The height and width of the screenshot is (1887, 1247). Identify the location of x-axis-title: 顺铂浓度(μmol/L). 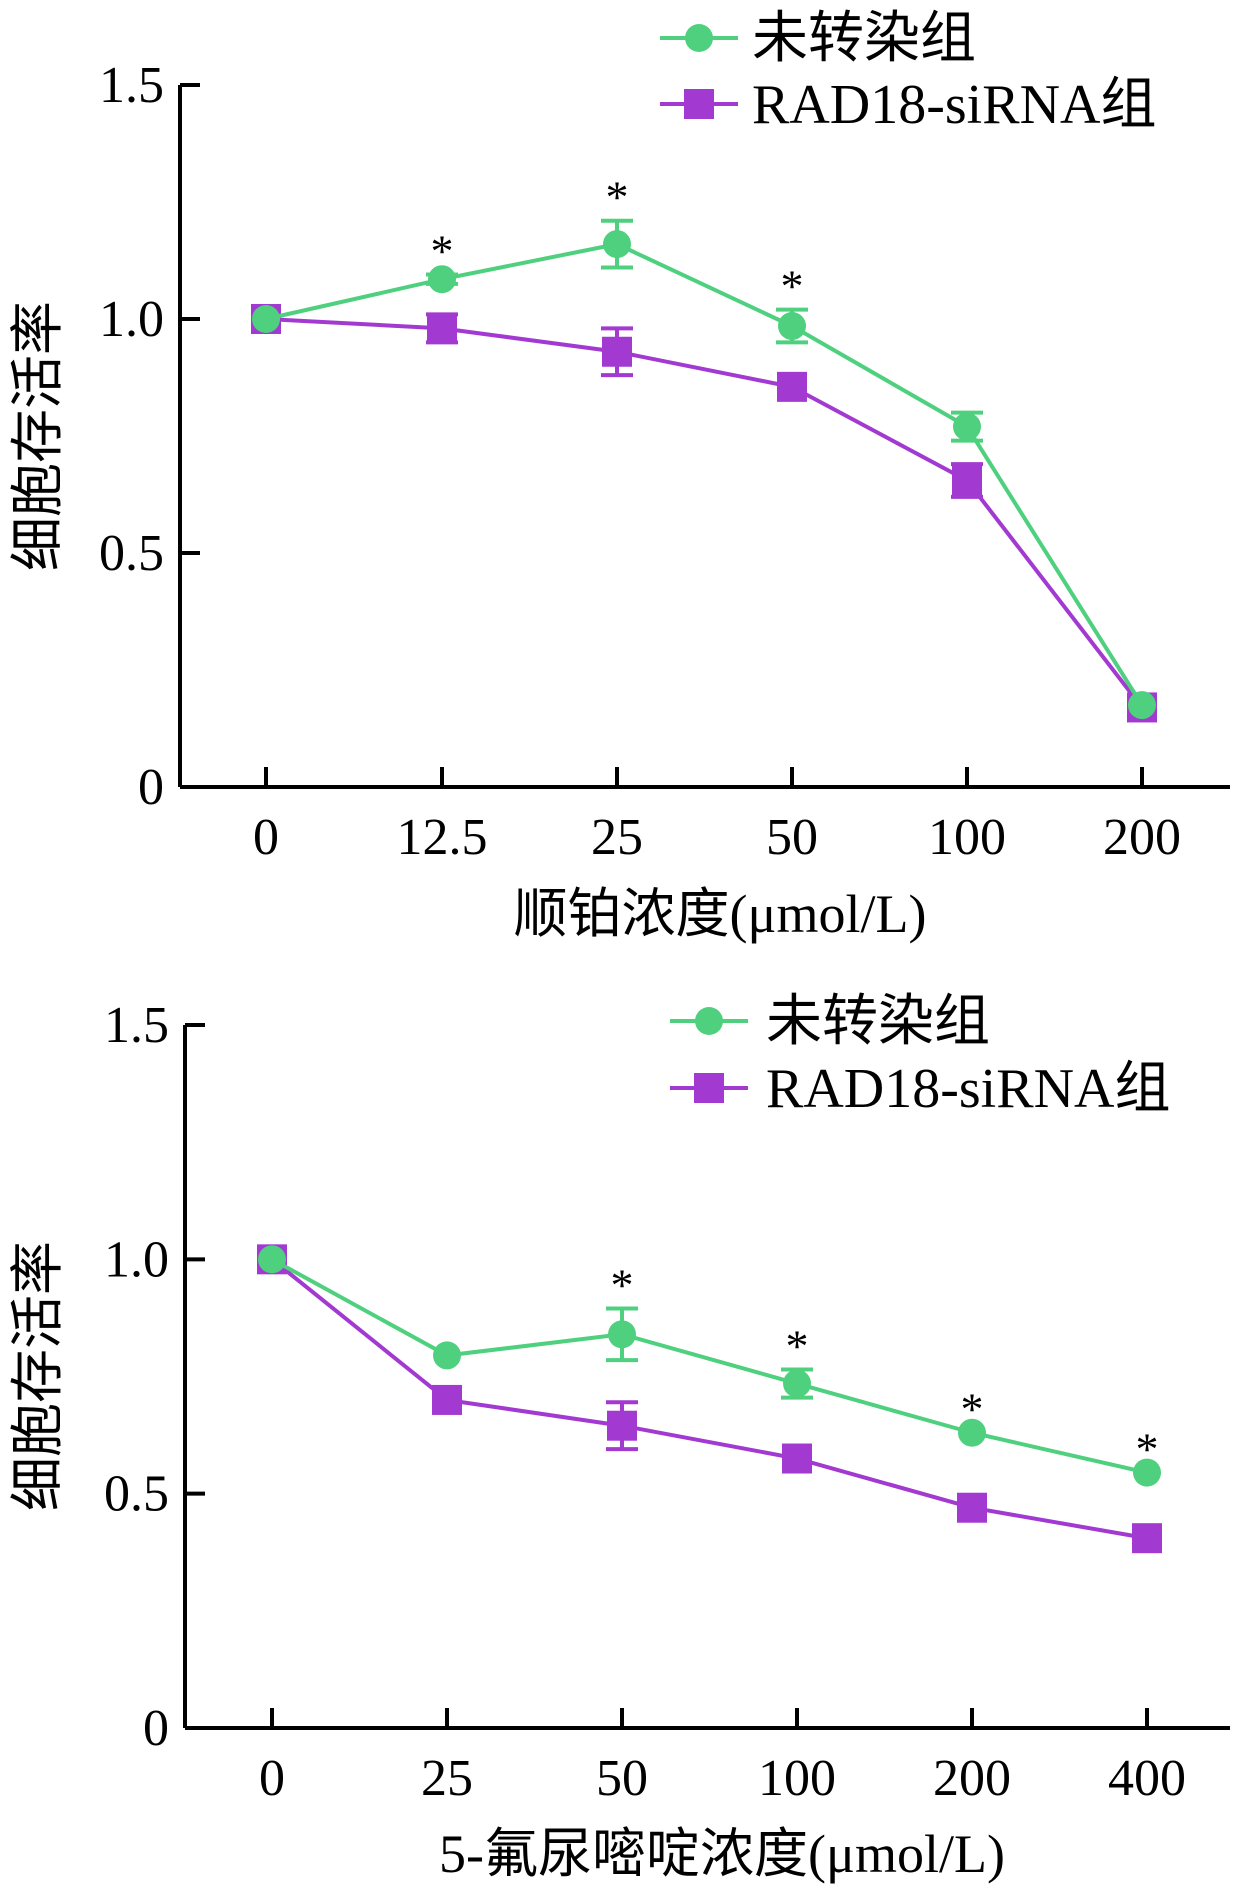
(720, 914).